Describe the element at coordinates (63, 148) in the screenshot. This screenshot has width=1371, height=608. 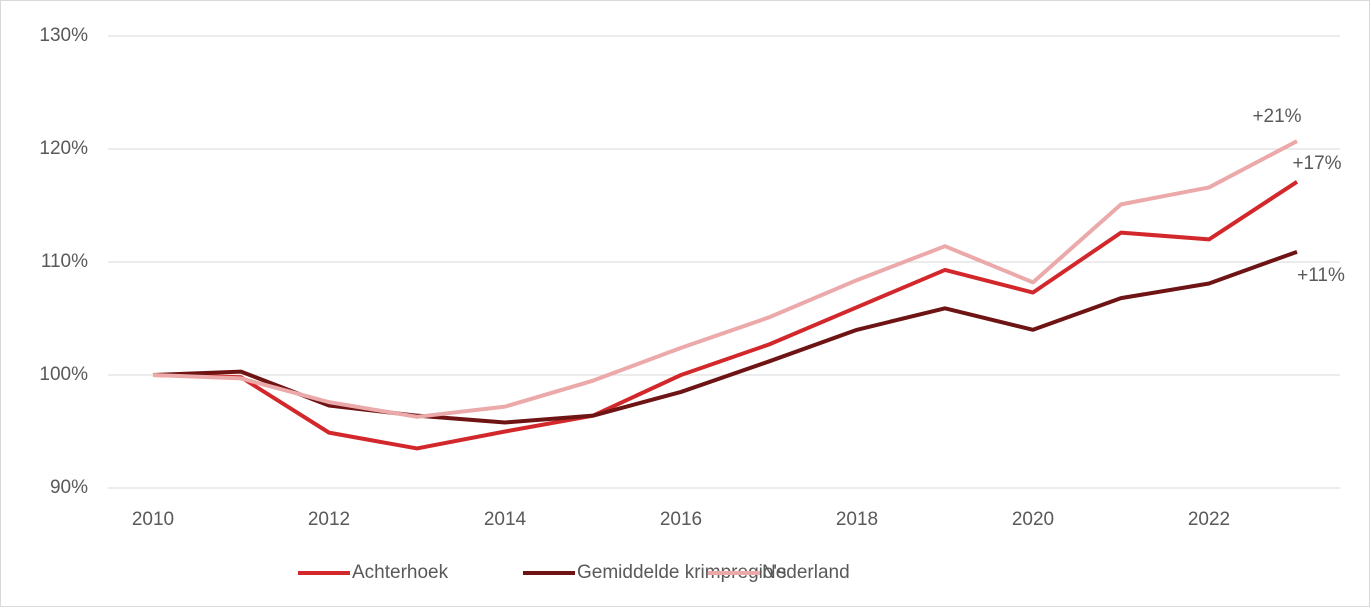
I see `y-tick-label: 120%` at that location.